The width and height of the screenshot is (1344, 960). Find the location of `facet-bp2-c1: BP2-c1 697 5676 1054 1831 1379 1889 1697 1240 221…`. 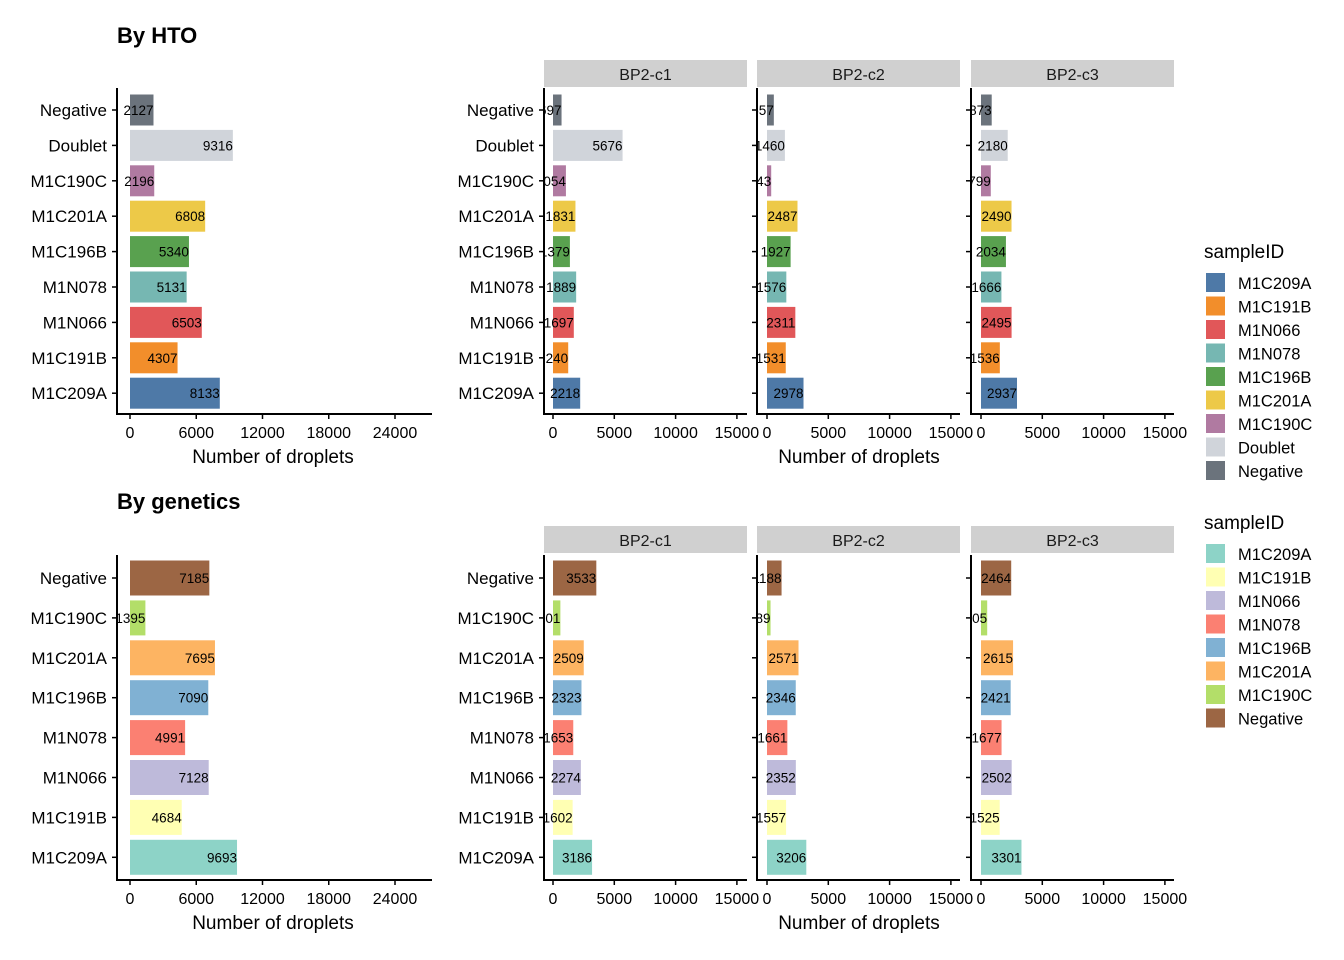

facet-bp2-c1: BP2-c1 697 5676 1054 1831 1379 1889 1697 1240 221… is located at coordinates (608, 251).